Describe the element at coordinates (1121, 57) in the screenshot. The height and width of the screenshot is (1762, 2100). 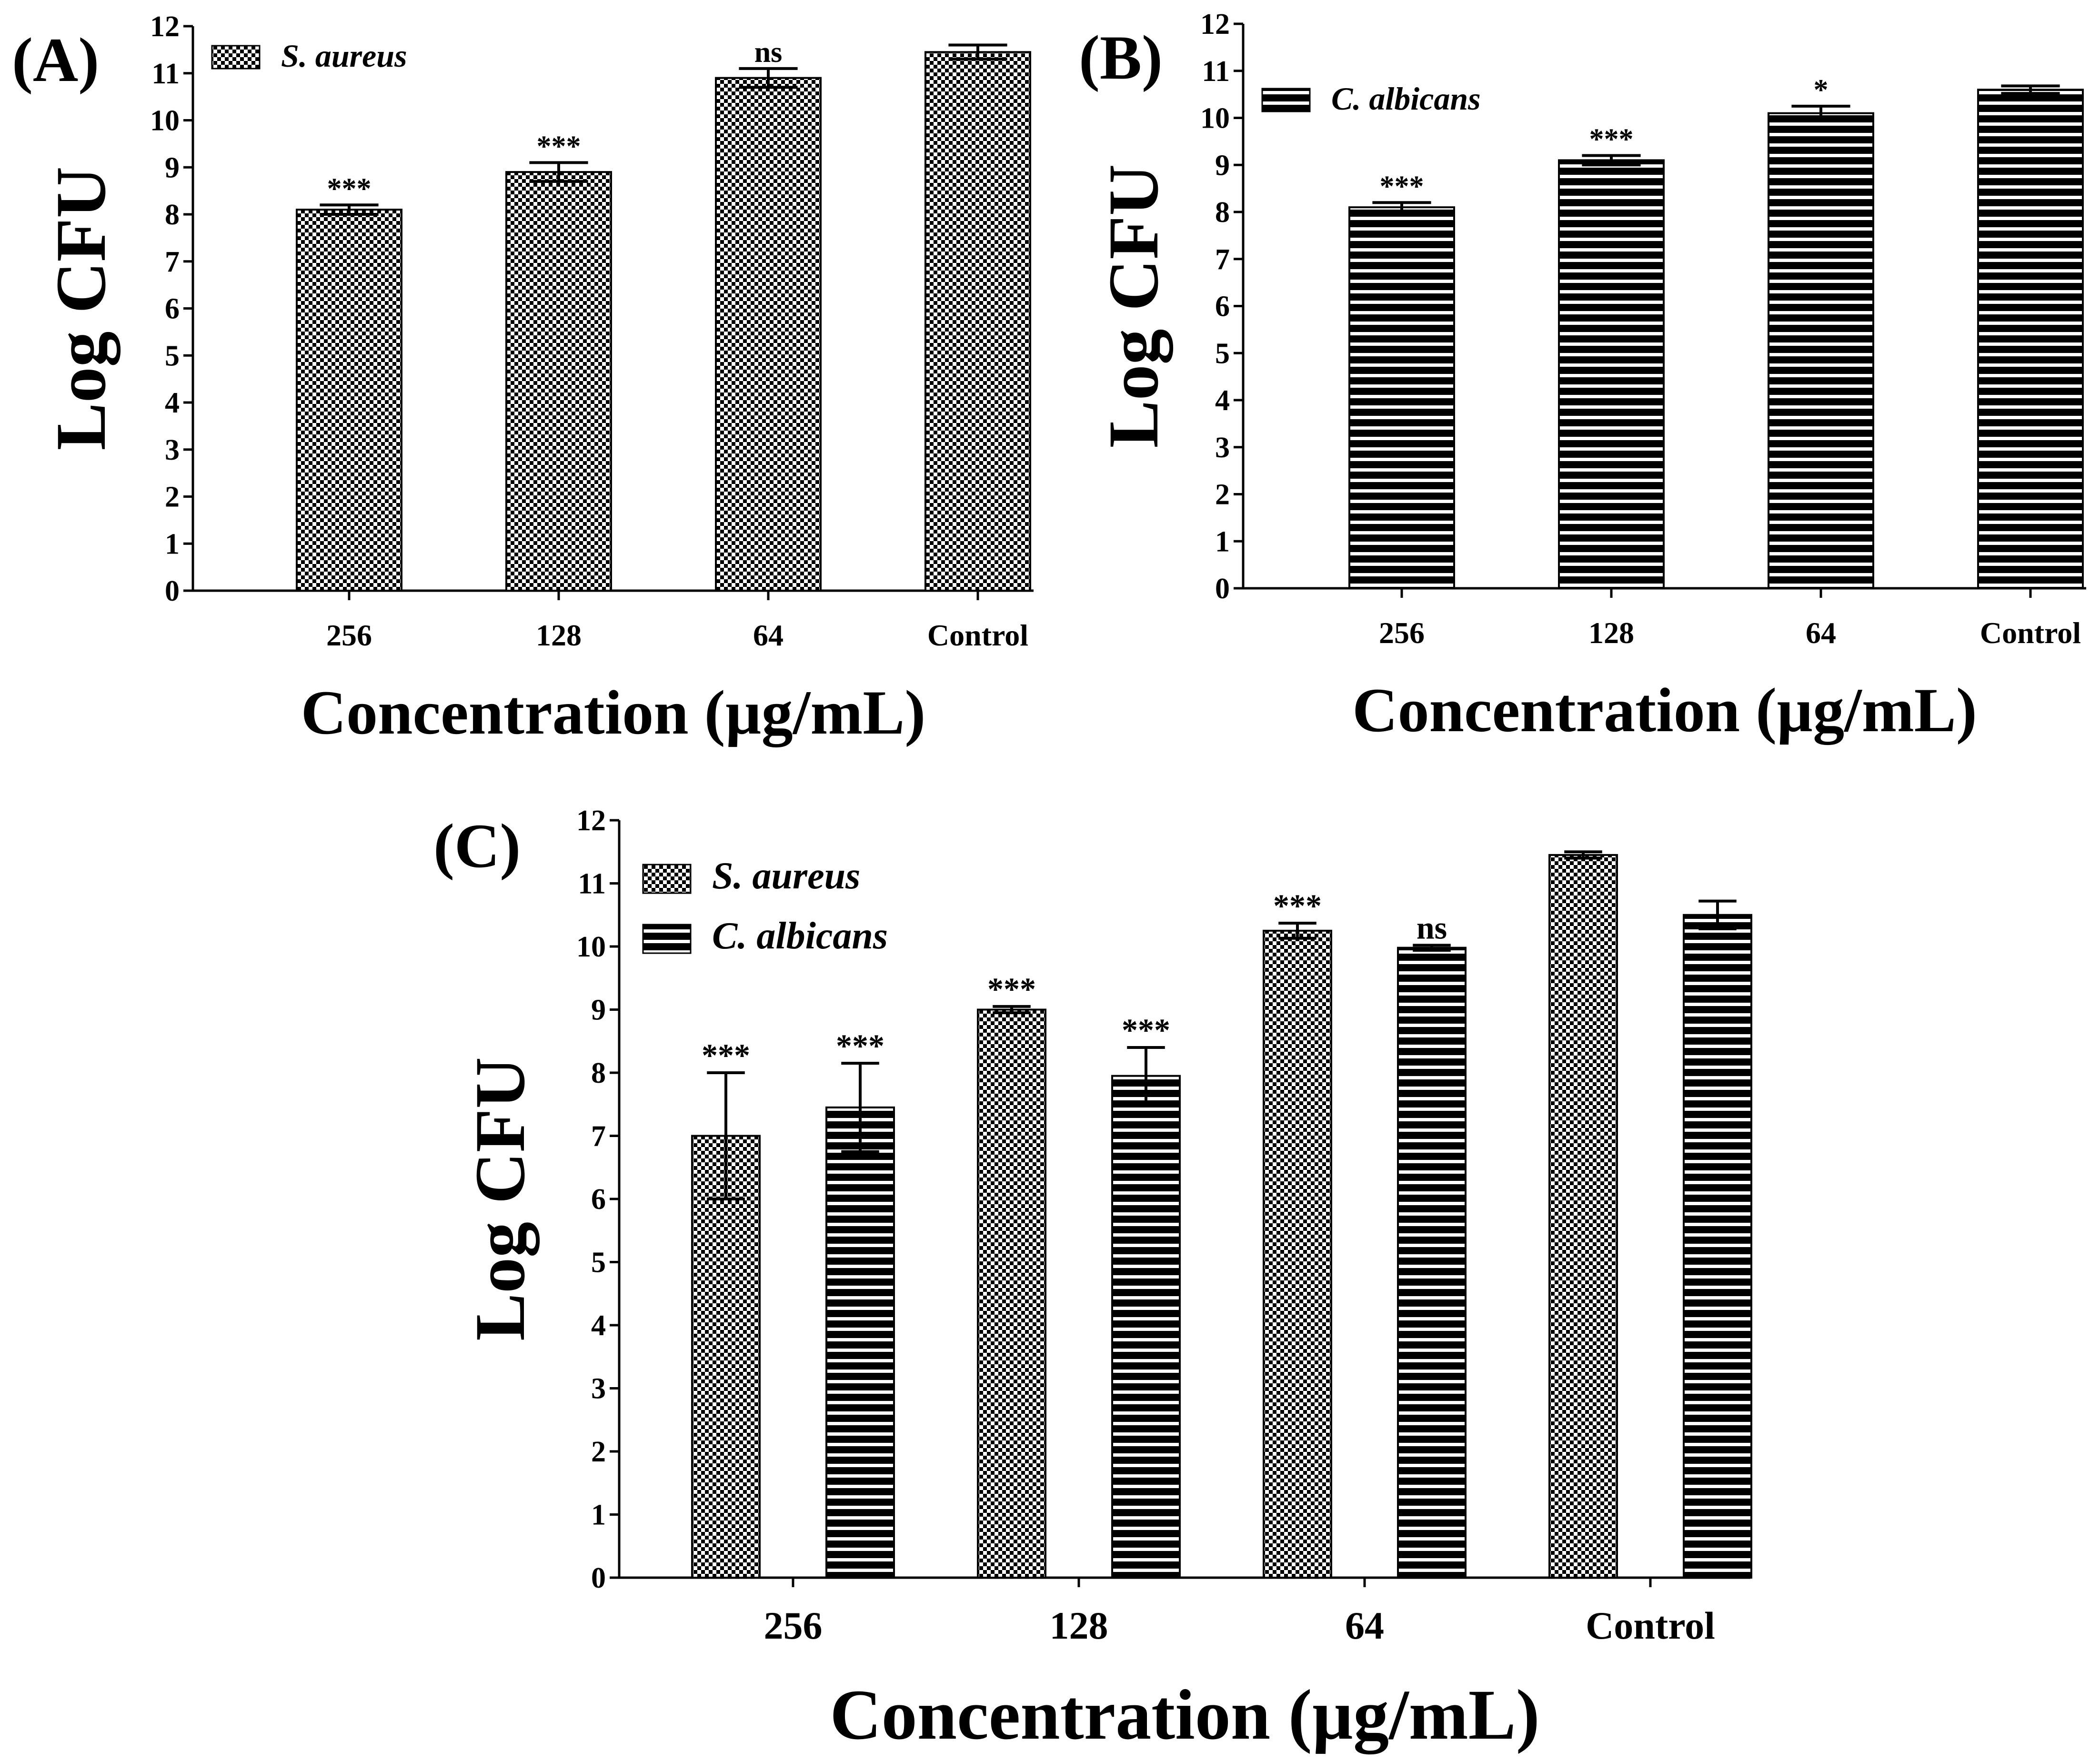
I see `panel-label: (B)` at that location.